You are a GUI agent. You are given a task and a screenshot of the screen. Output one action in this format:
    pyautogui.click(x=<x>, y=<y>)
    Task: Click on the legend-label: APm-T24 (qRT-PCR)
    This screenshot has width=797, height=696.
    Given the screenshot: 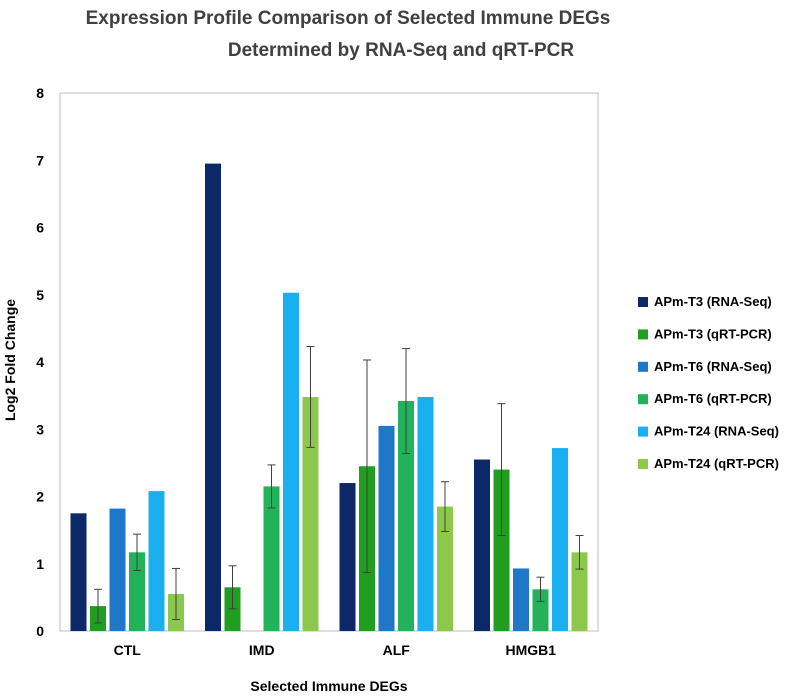 What is the action you would take?
    pyautogui.click(x=716, y=463)
    